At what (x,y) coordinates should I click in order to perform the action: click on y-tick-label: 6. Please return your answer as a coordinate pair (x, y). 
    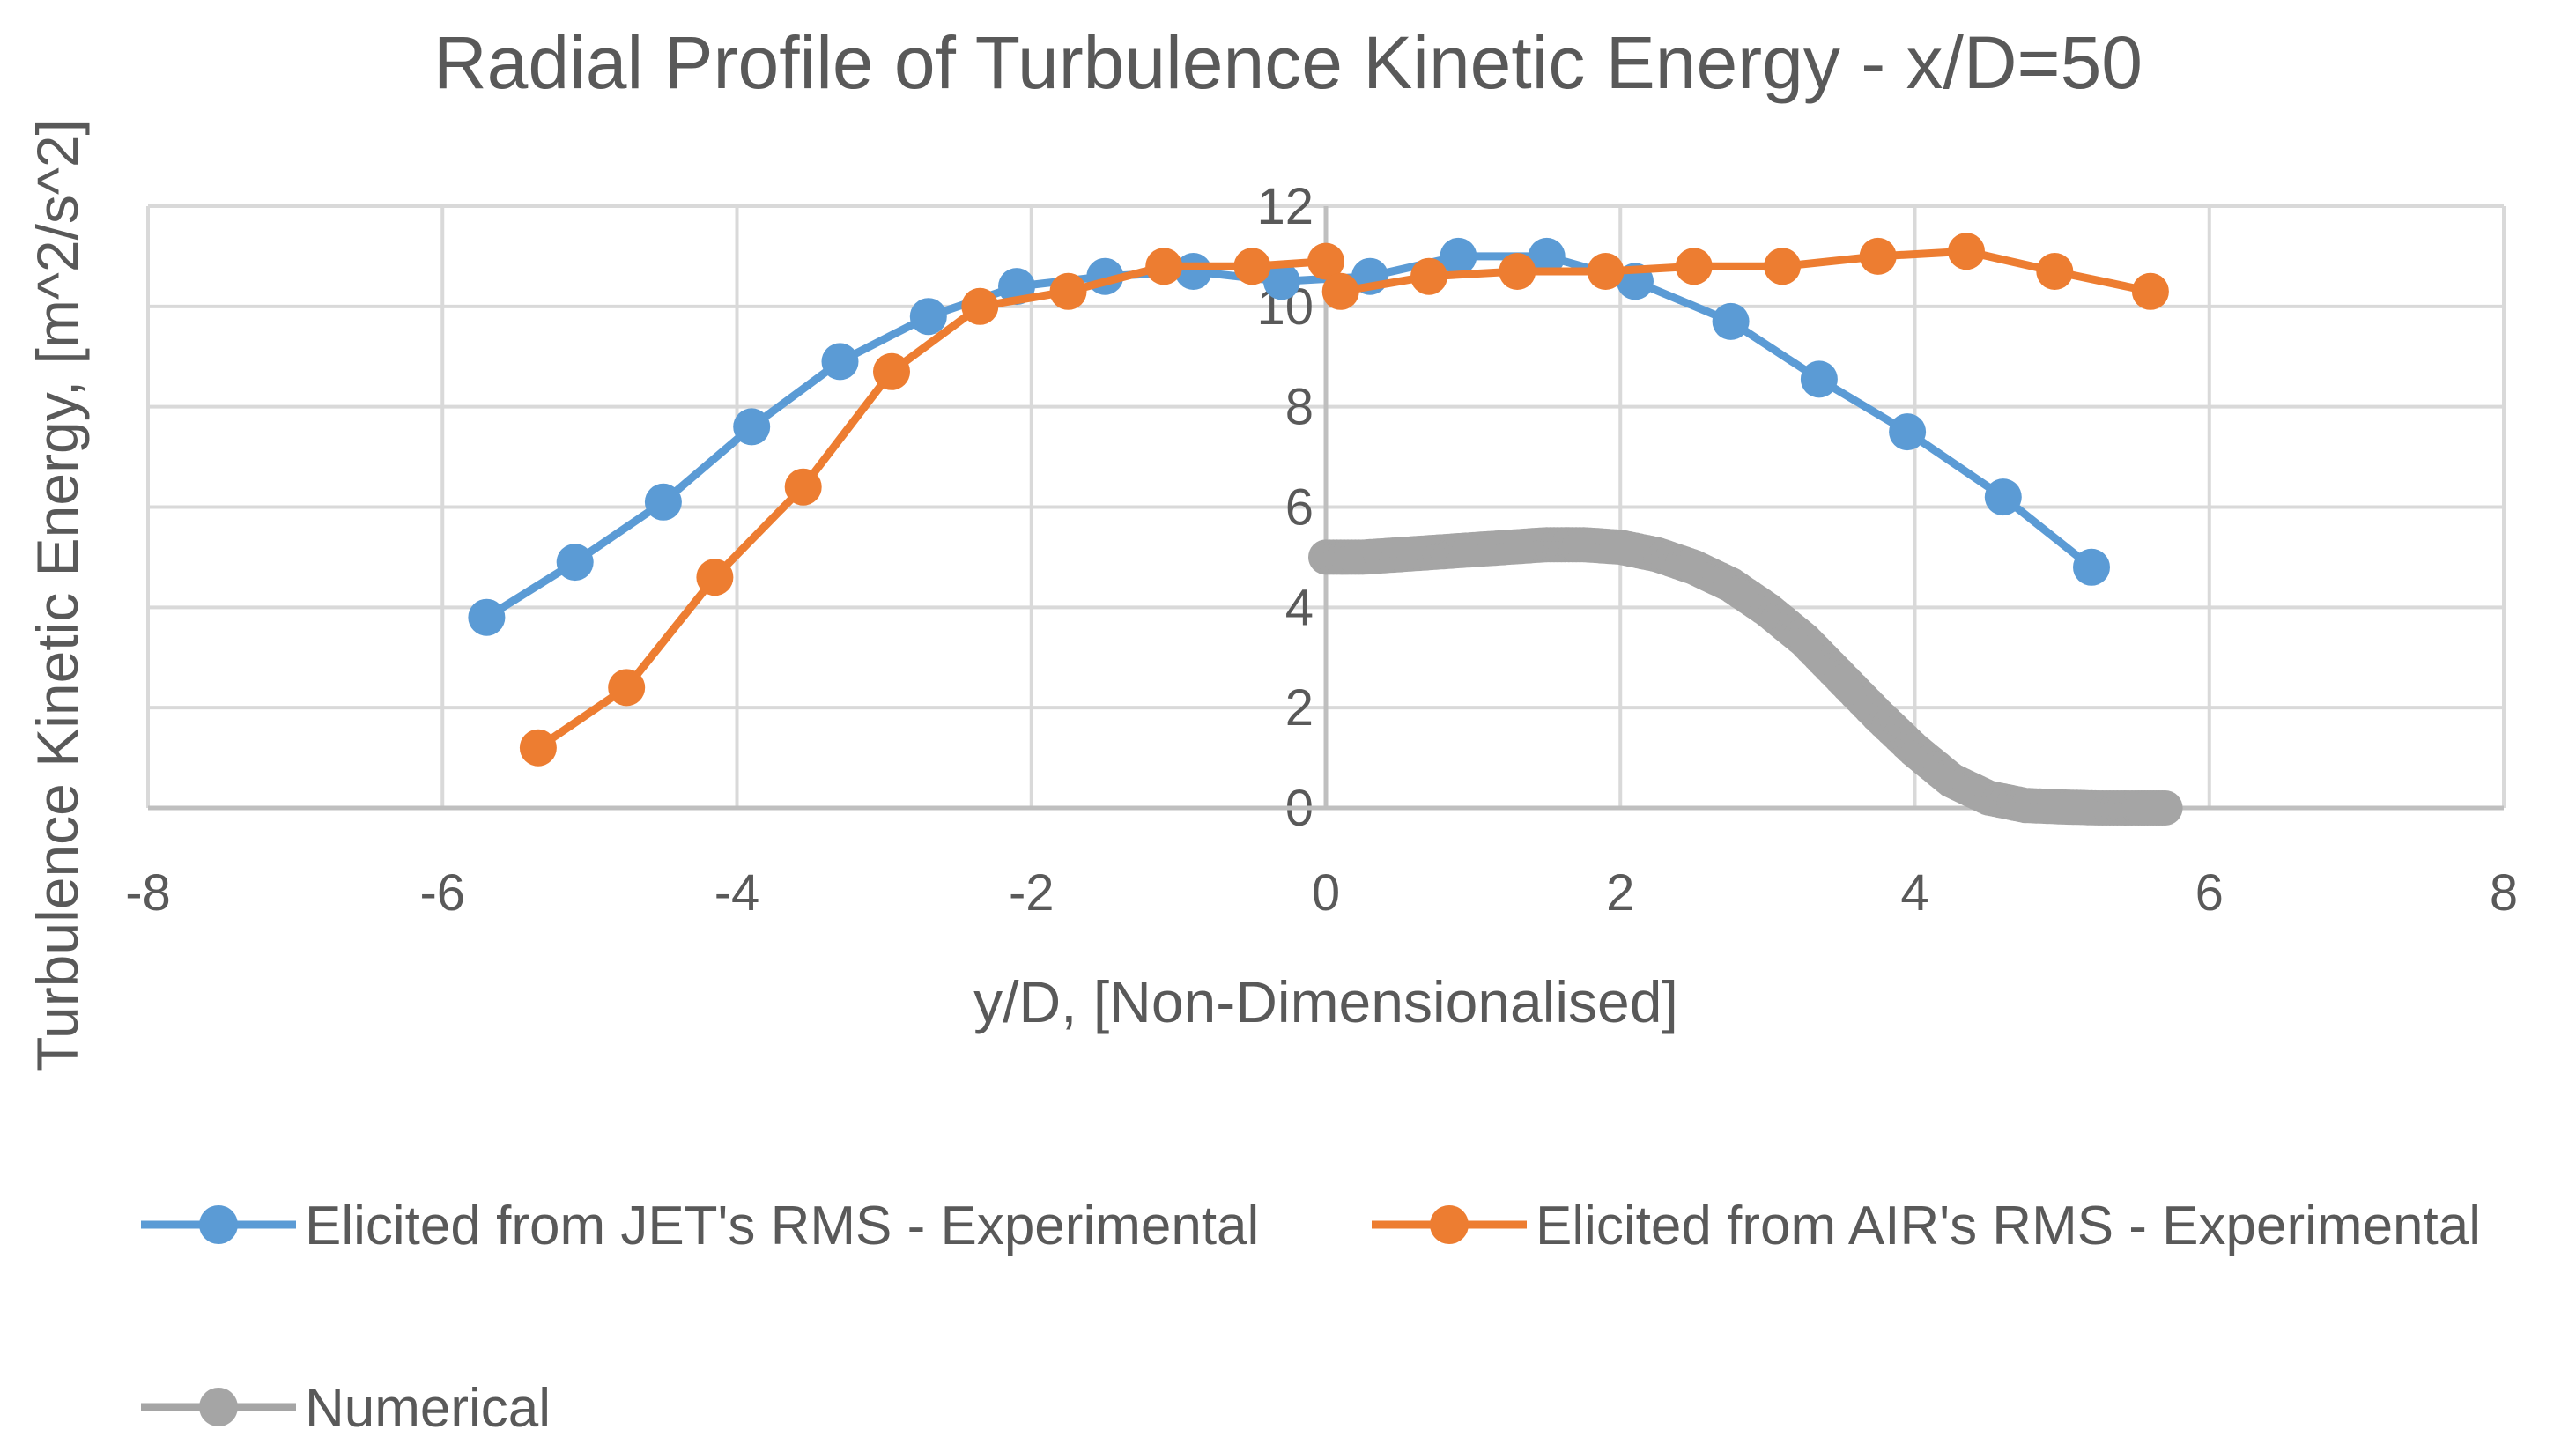
    Looking at the image, I should click on (1300, 508).